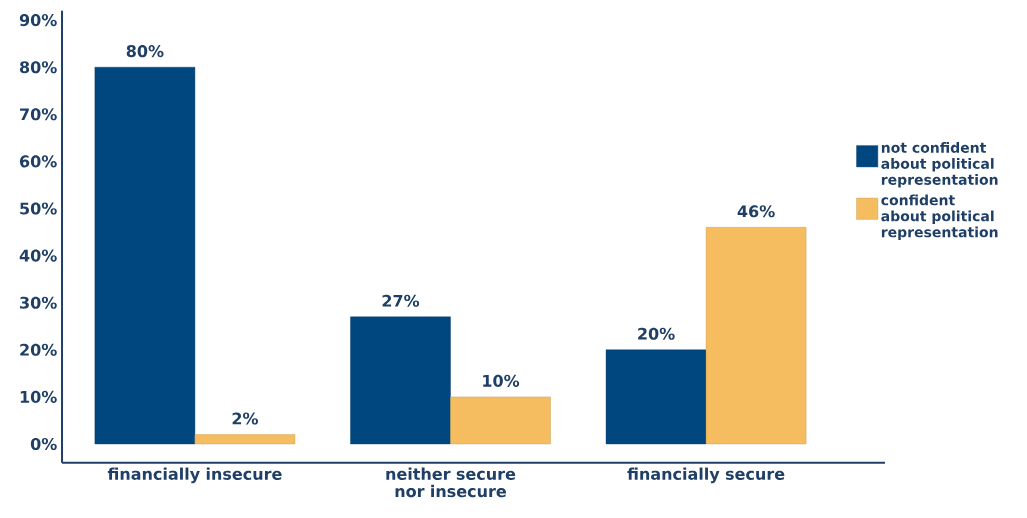 This screenshot has height=518, width=1027. Describe the element at coordinates (194, 475) in the screenshot. I see `x-tick-label: financially insecure` at that location.